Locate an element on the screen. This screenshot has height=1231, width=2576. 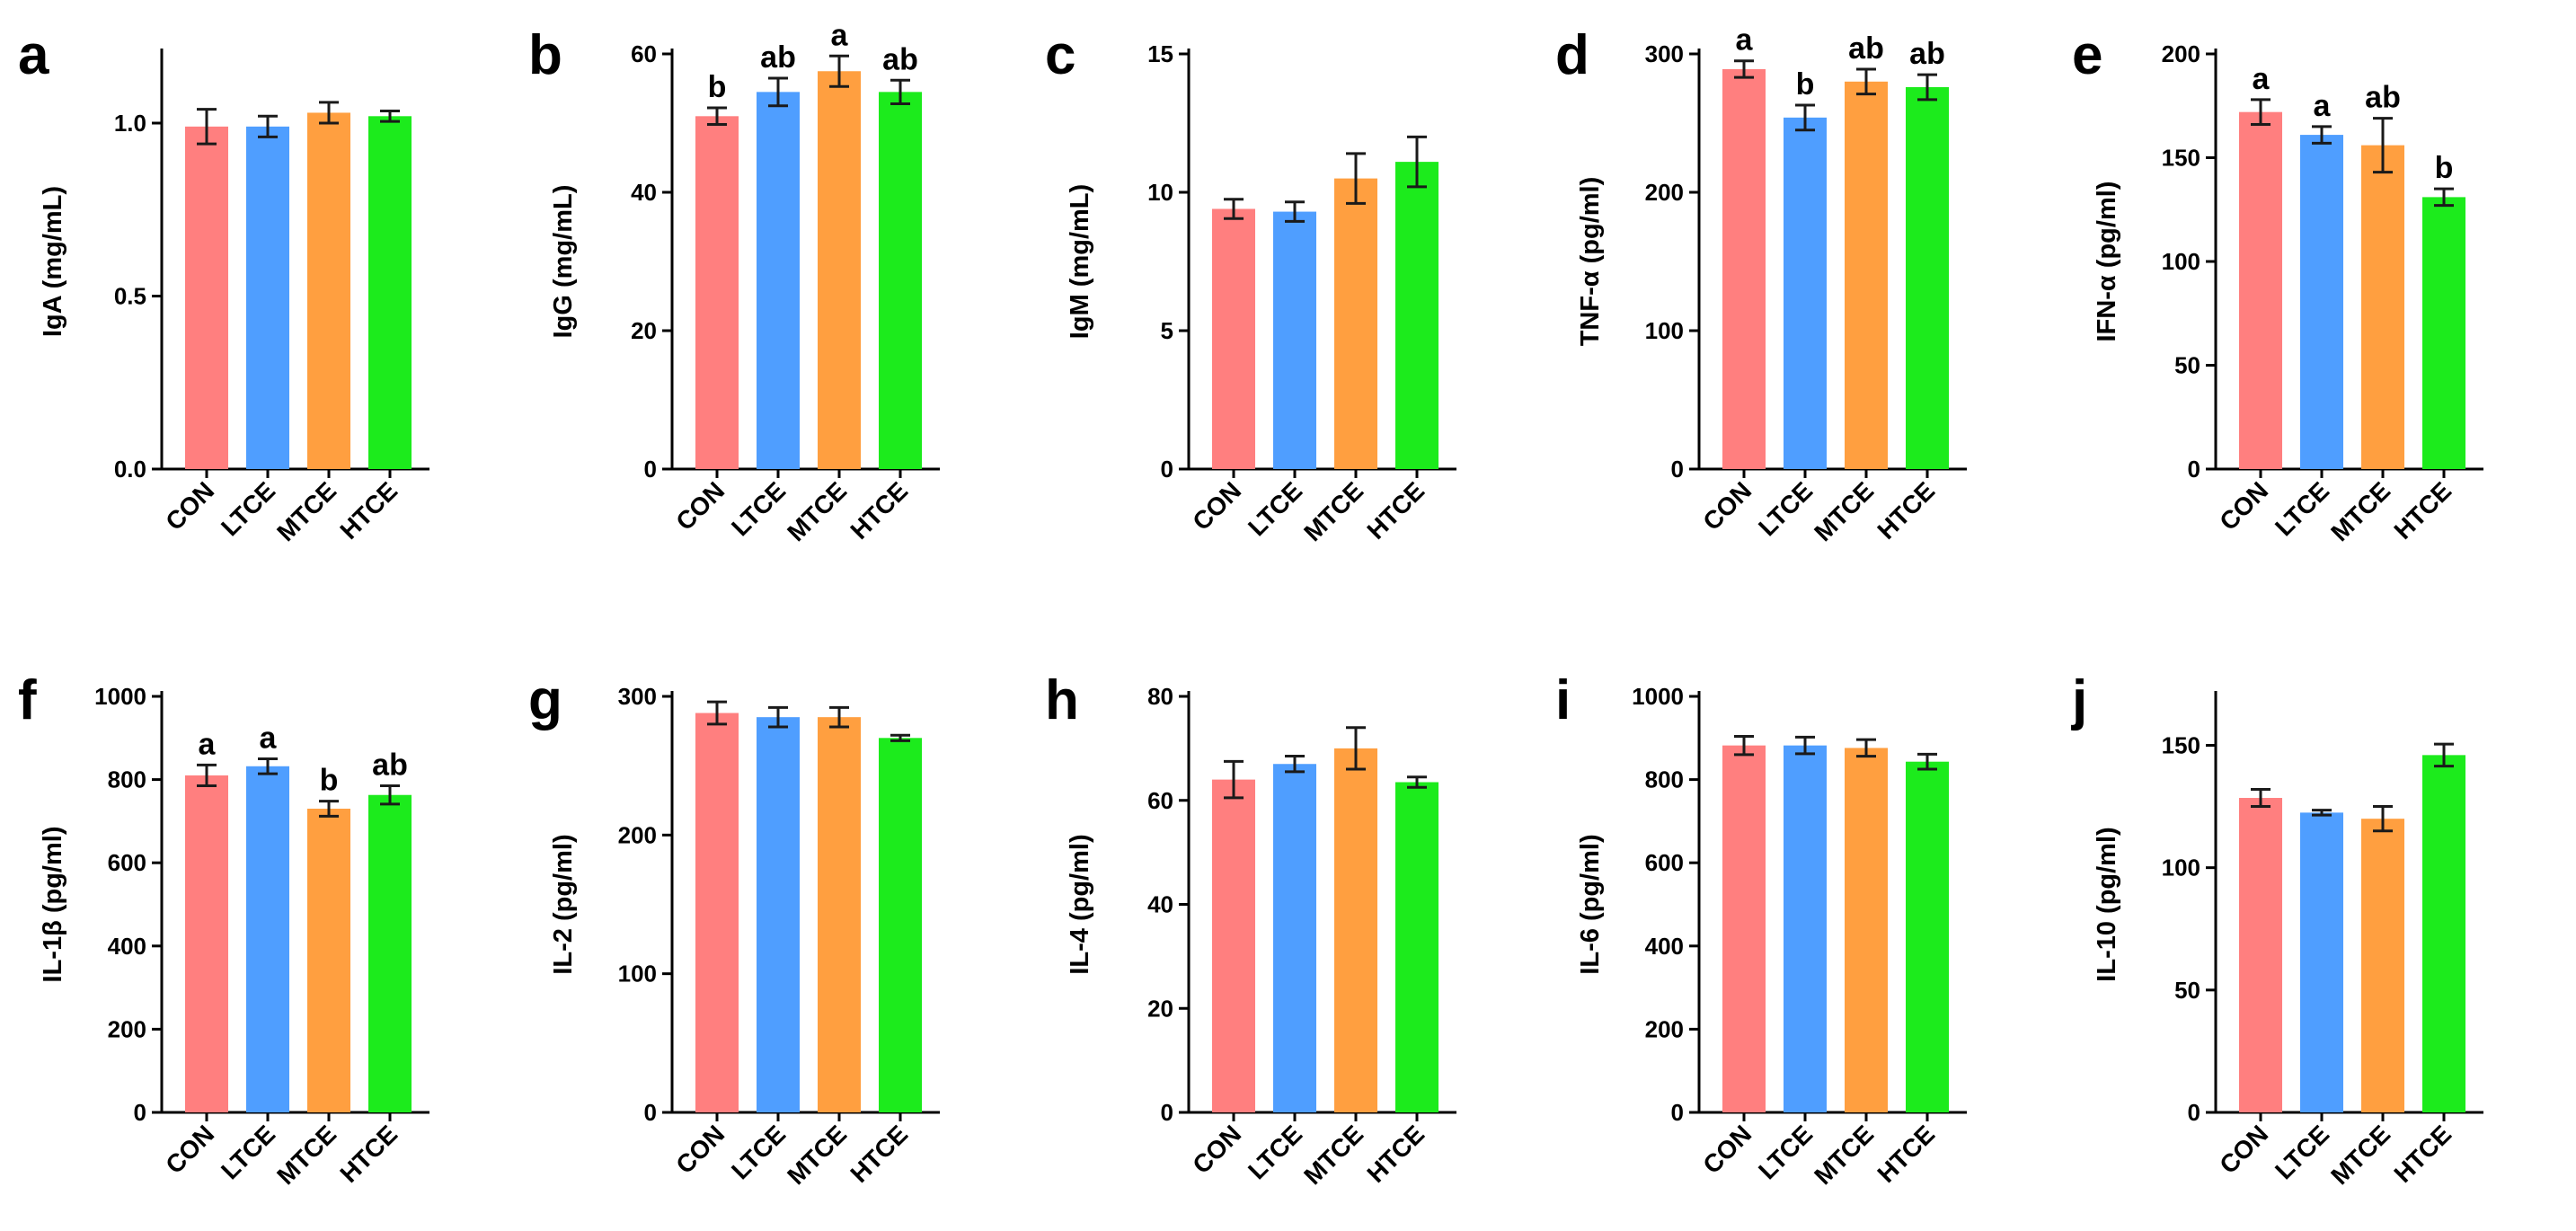
error-bar-f-con is located at coordinates (207, 775).